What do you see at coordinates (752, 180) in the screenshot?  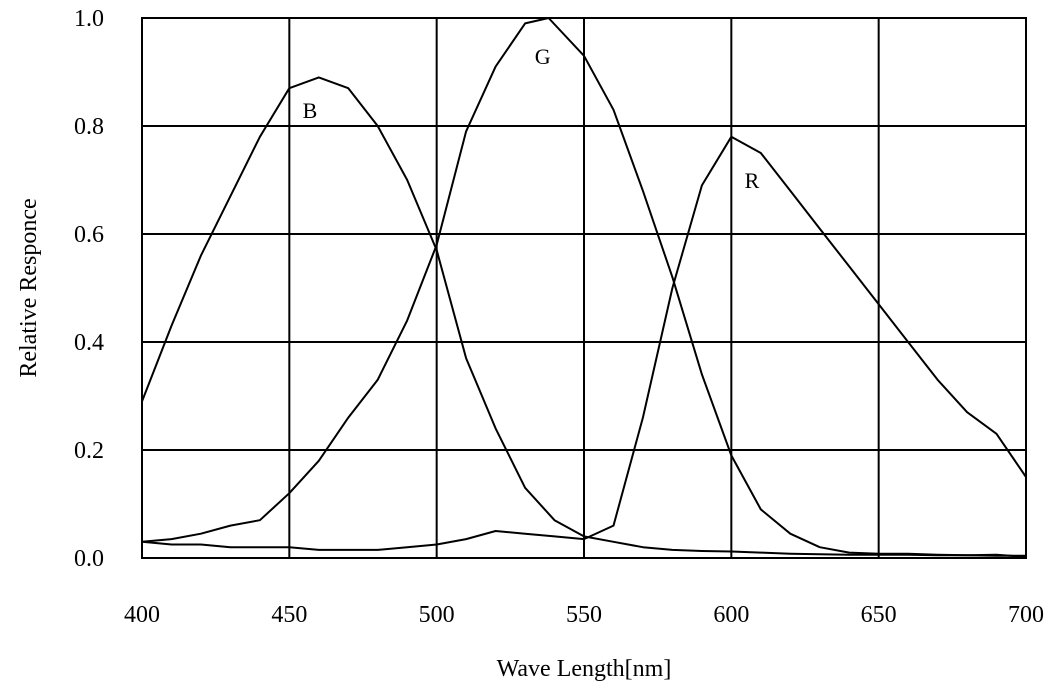 I see `series-label-r: R` at bounding box center [752, 180].